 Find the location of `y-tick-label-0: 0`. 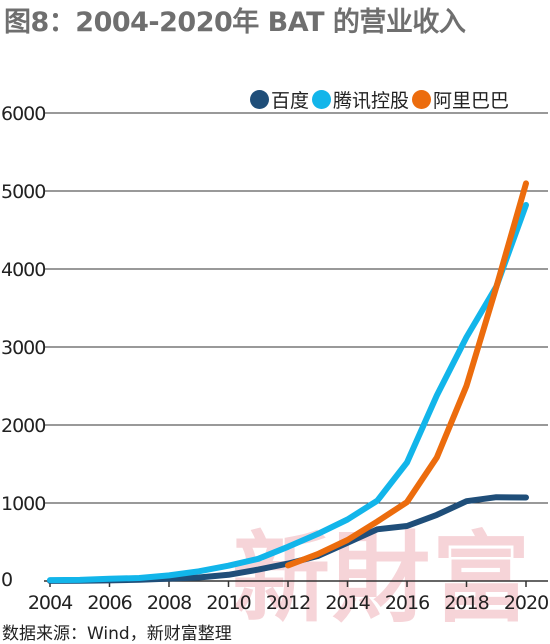

y-tick-label-0: 0 is located at coordinates (6, 580).